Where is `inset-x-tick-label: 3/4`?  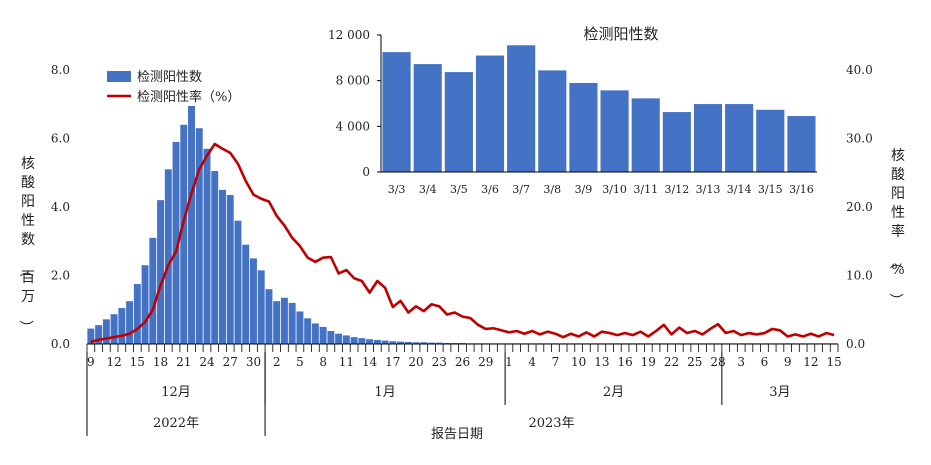
inset-x-tick-label: 3/4 is located at coordinates (428, 189).